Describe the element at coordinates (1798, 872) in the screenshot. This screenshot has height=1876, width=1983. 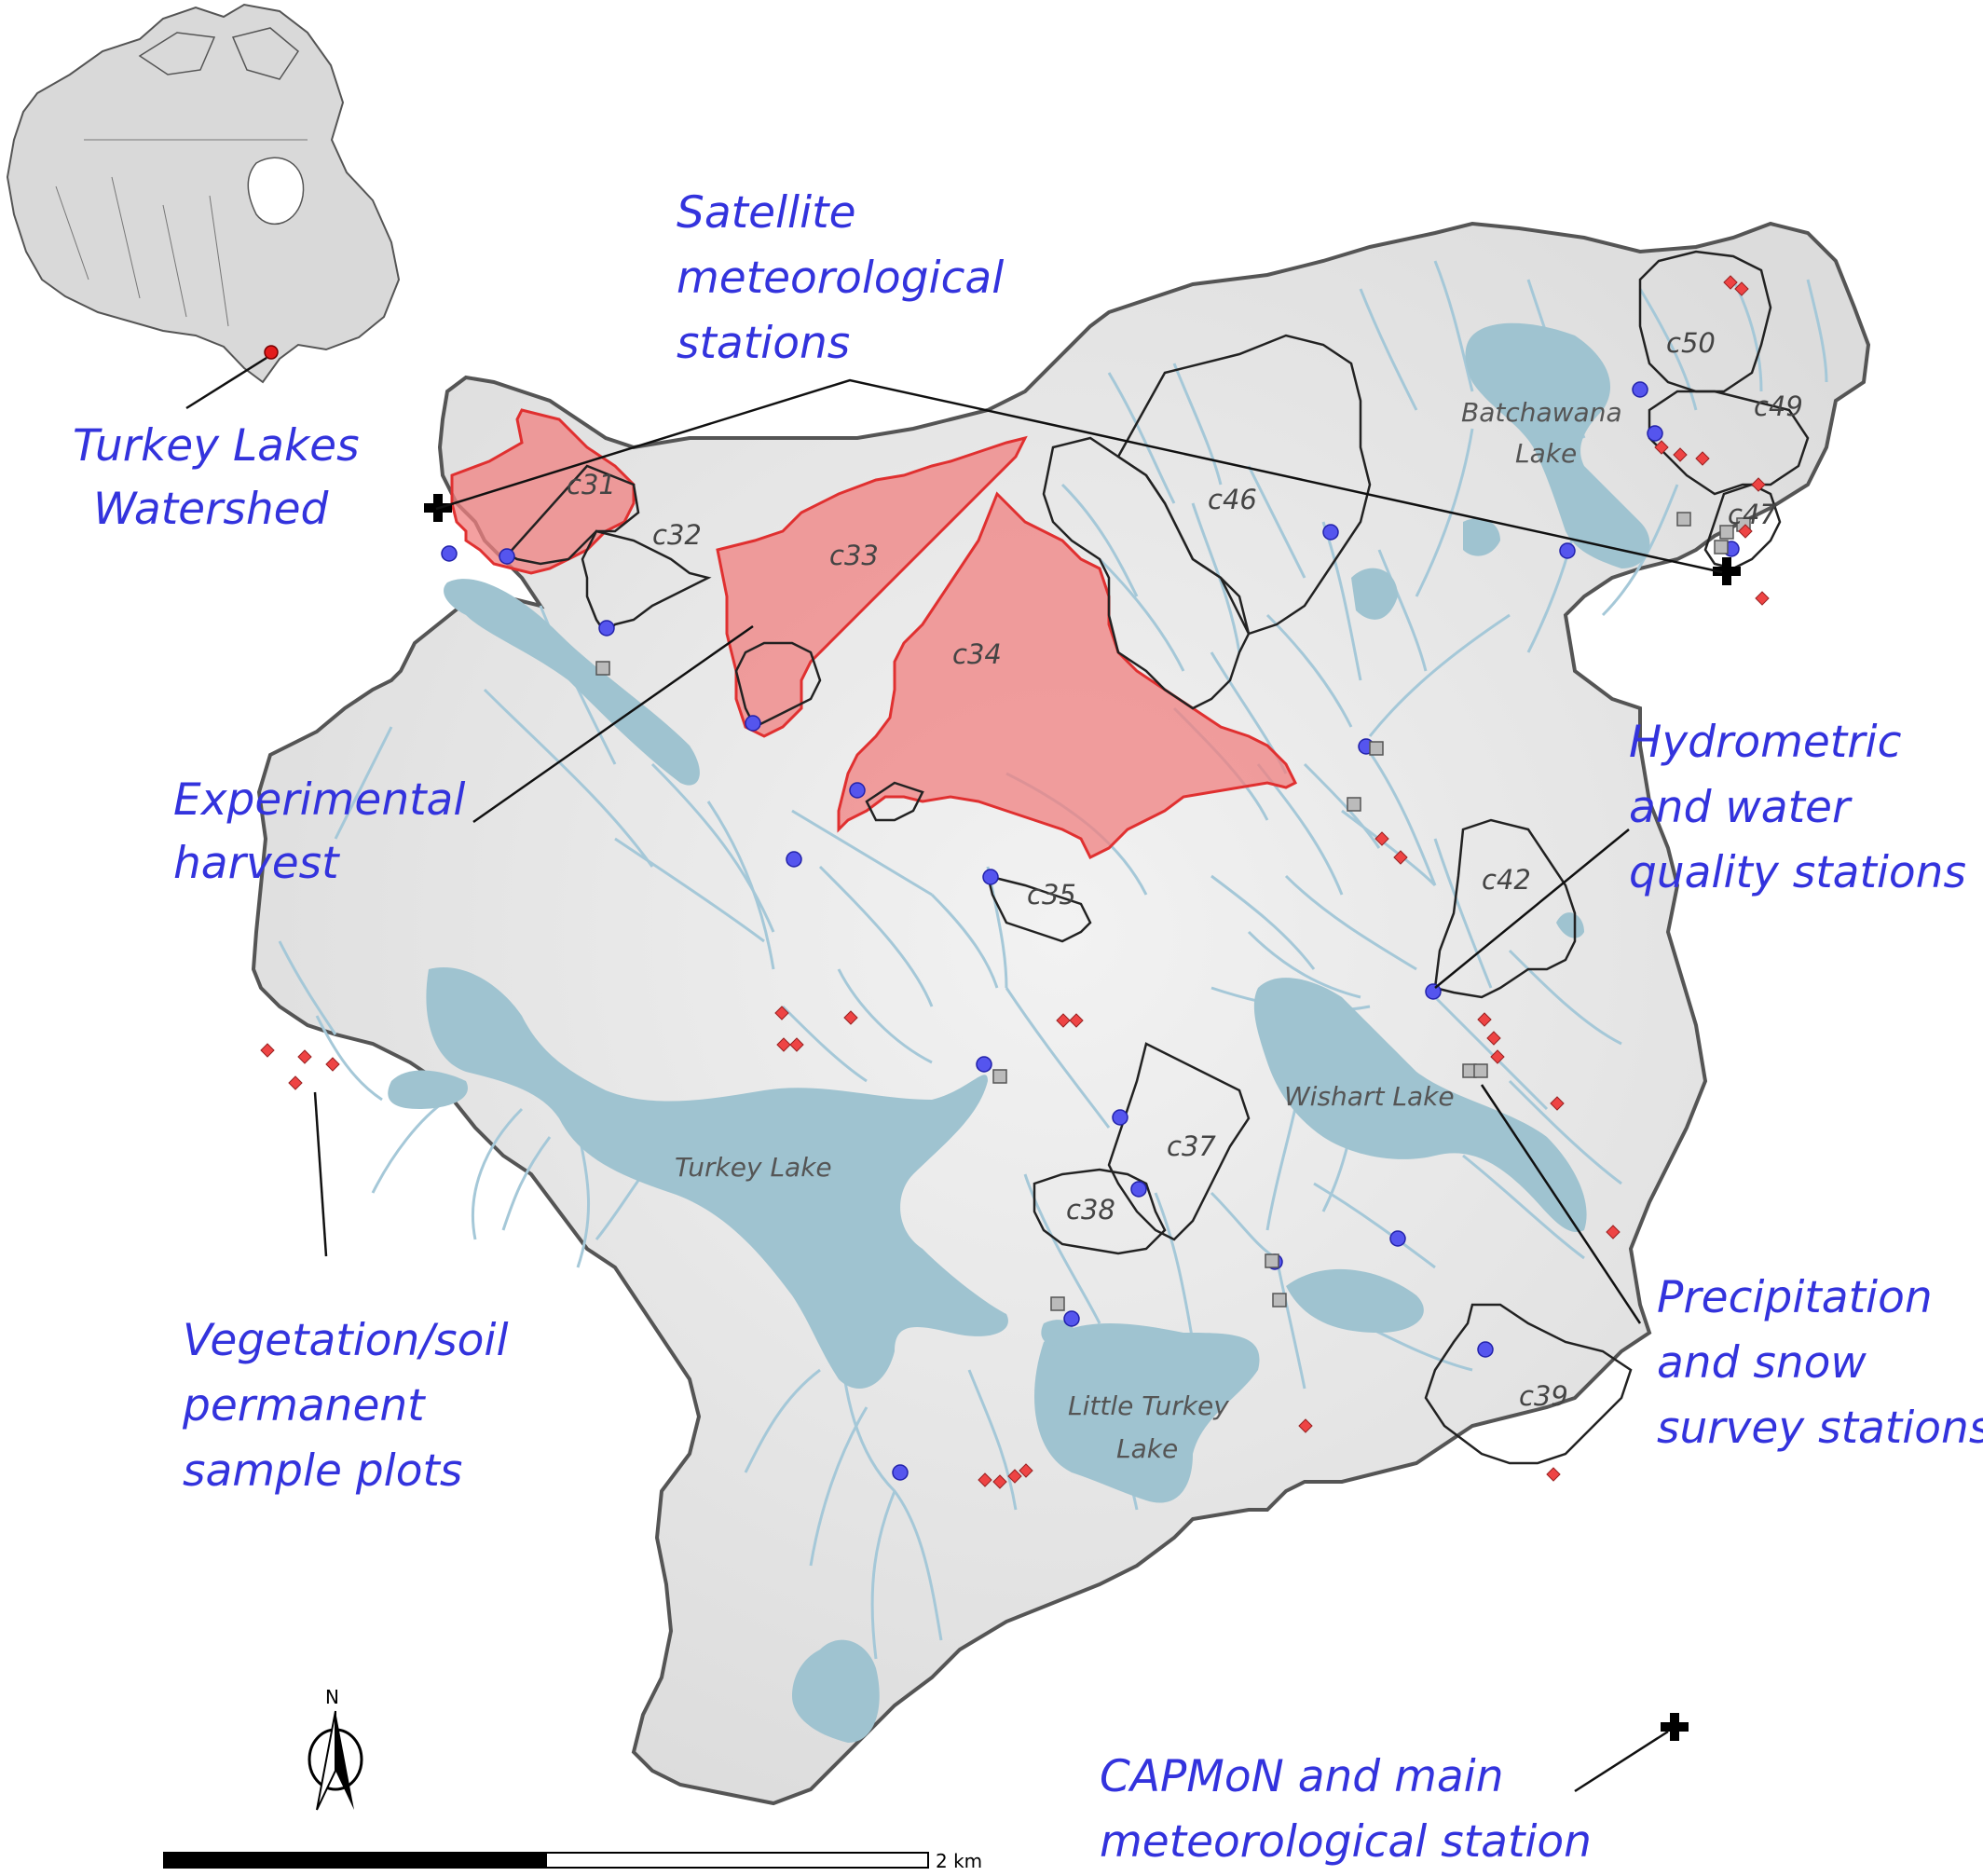
I see `label-hydro-3: quality stations` at that location.